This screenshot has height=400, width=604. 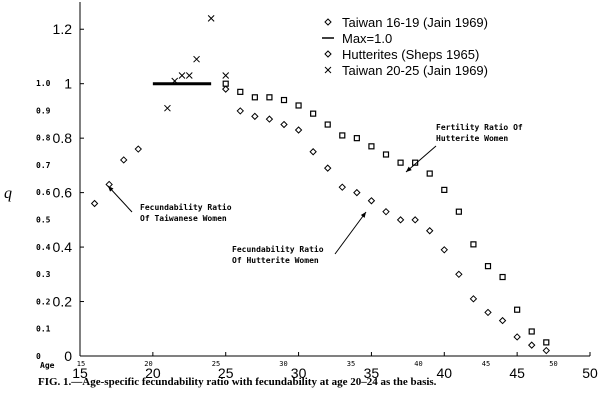 What do you see at coordinates (43, 83) in the screenshot?
I see `scan-y-tick-label: 1.0` at bounding box center [43, 83].